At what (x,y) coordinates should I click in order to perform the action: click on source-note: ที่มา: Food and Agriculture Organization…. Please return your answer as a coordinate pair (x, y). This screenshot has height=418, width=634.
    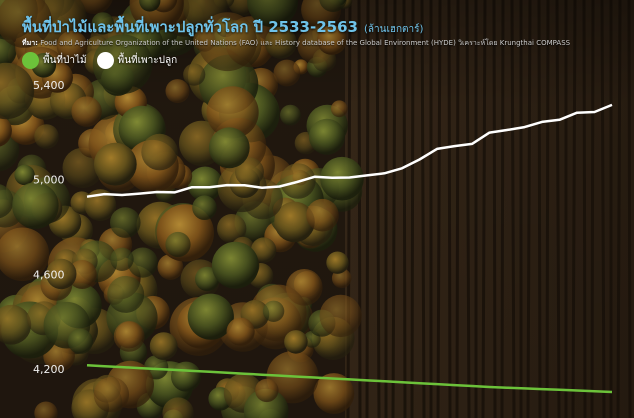
    Looking at the image, I should click on (322, 43).